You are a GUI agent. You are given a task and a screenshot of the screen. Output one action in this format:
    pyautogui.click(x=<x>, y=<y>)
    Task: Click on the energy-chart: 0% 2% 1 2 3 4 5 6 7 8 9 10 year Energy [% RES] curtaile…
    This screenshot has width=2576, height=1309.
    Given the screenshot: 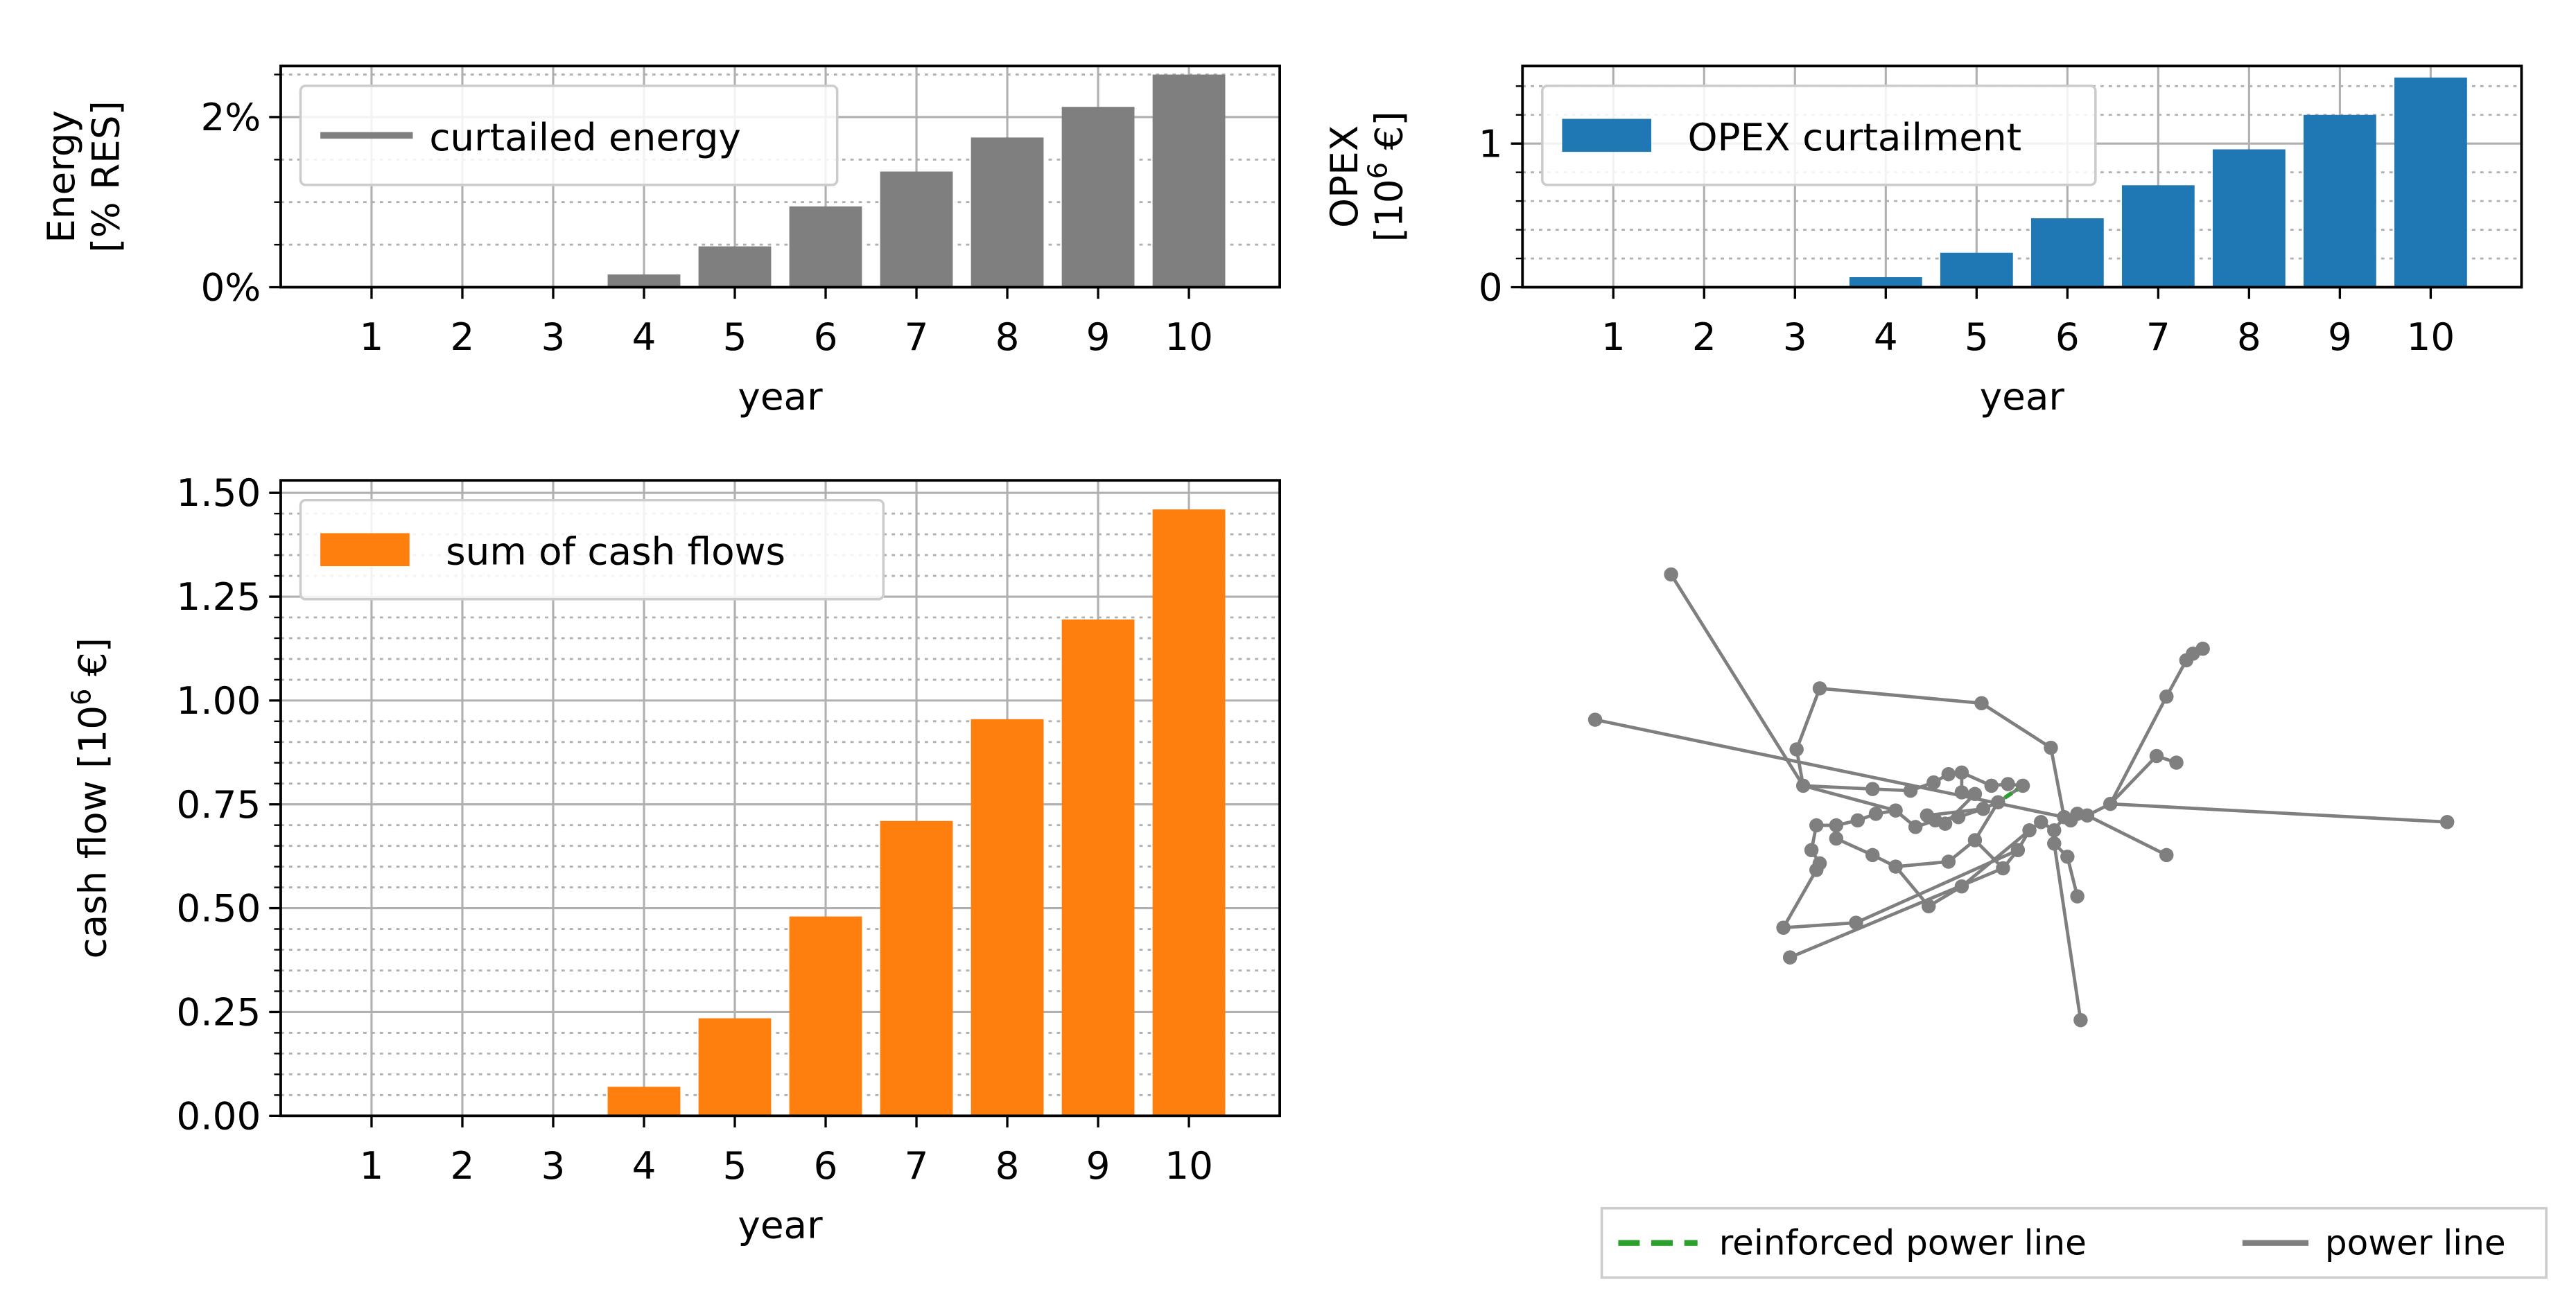 What is the action you would take?
    pyautogui.click(x=660, y=241)
    